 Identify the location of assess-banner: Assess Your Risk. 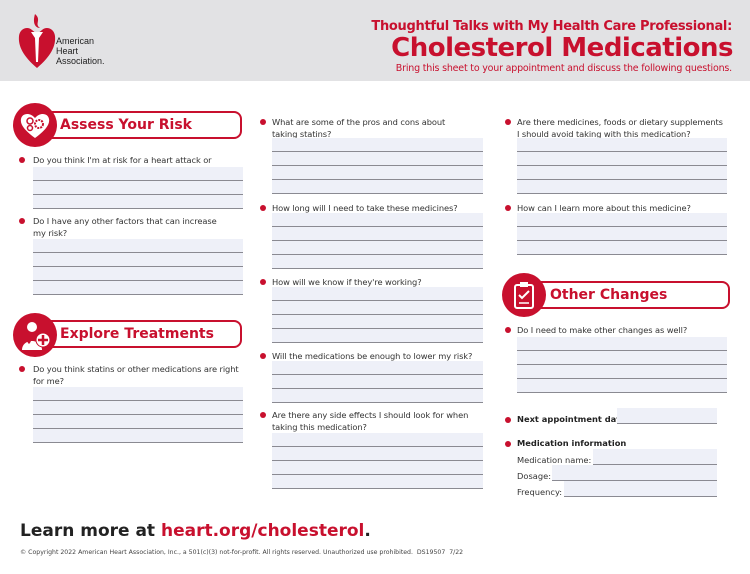
(141, 125).